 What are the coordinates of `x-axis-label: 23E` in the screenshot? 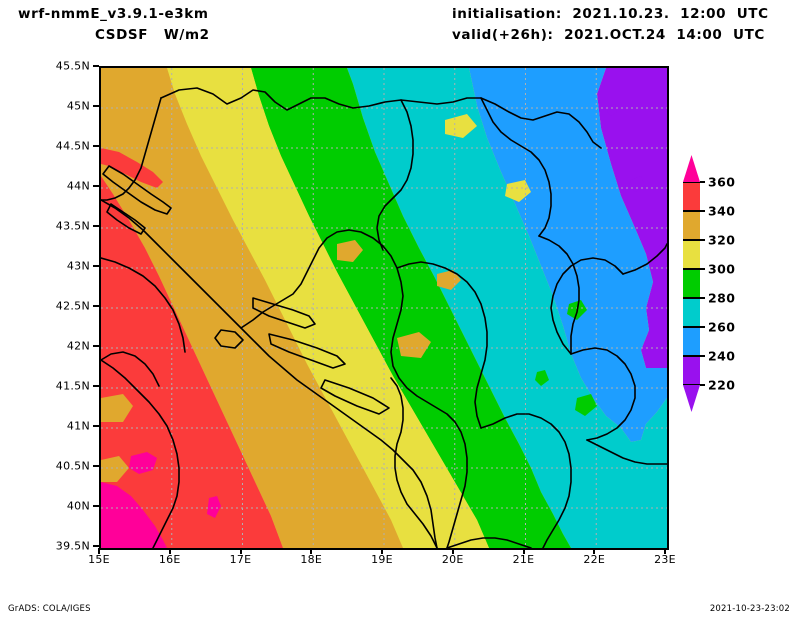 It's located at (665, 559).